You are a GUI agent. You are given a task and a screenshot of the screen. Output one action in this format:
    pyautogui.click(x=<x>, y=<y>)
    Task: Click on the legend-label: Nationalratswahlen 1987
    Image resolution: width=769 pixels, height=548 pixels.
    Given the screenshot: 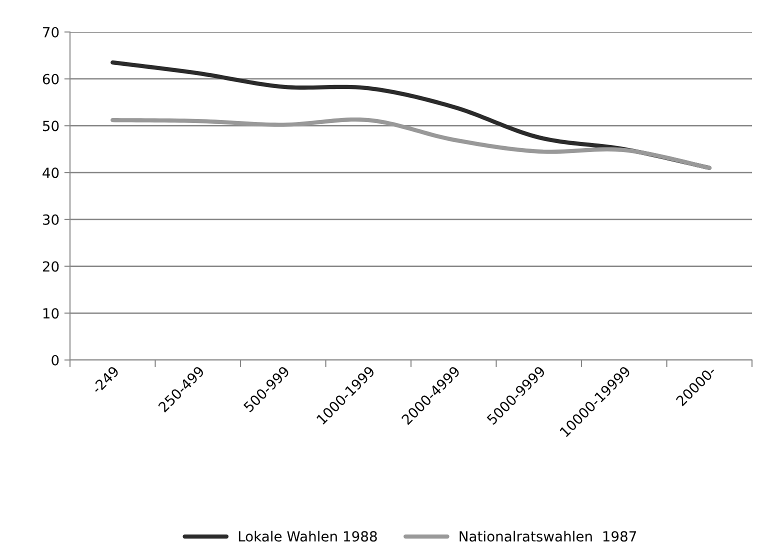 What is the action you would take?
    pyautogui.click(x=548, y=536)
    